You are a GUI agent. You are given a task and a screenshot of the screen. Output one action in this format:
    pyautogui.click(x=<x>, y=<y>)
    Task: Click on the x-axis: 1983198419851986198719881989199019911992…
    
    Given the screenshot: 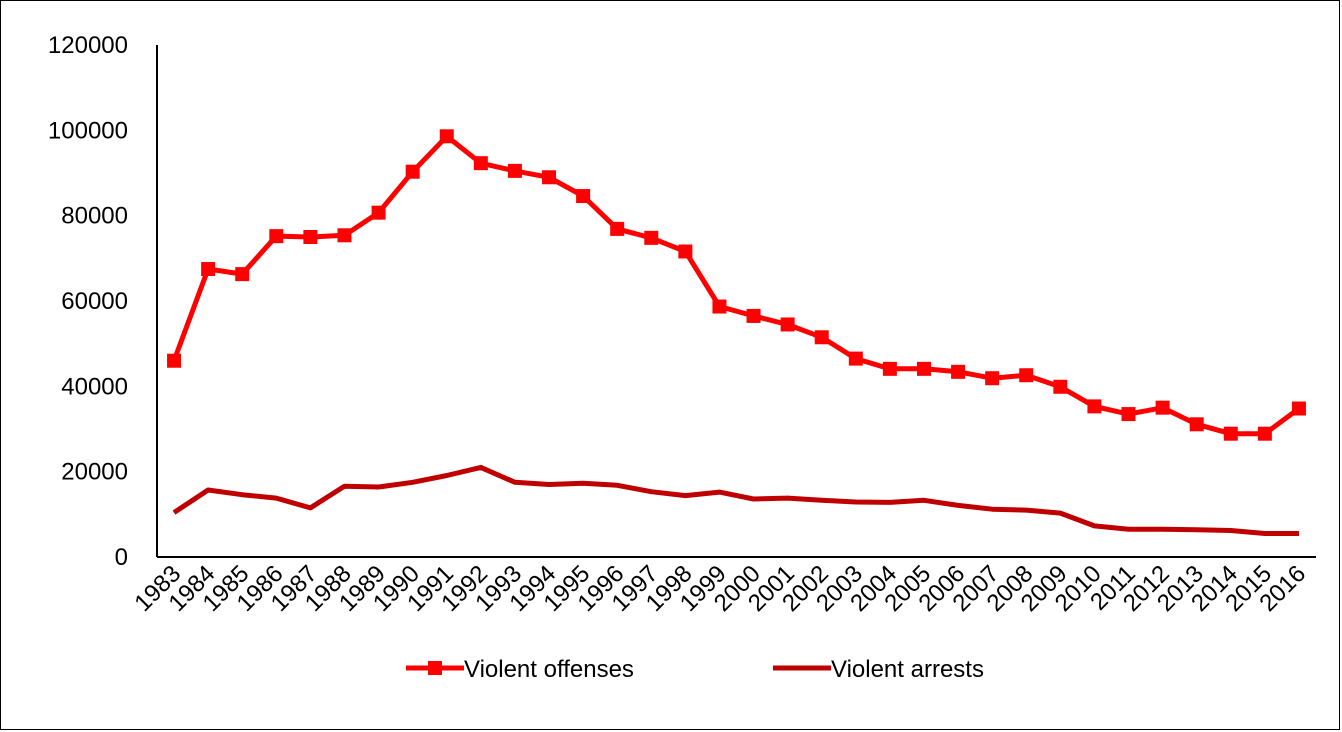 What is the action you would take?
    pyautogui.click(x=722, y=586)
    